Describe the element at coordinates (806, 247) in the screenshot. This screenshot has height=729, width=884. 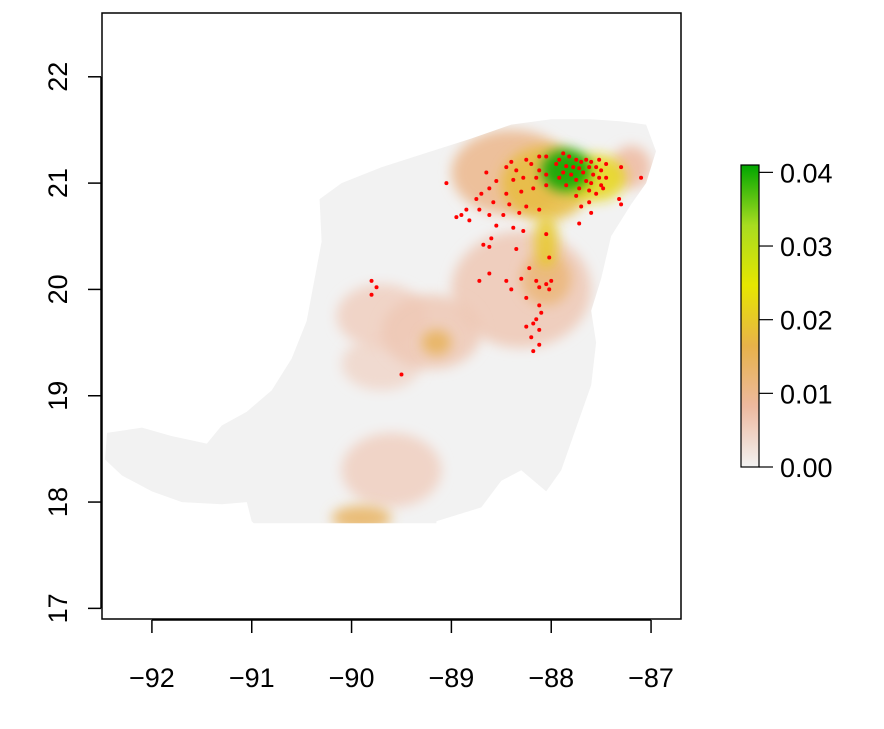
I see `legend-tick-label: 0.03` at that location.